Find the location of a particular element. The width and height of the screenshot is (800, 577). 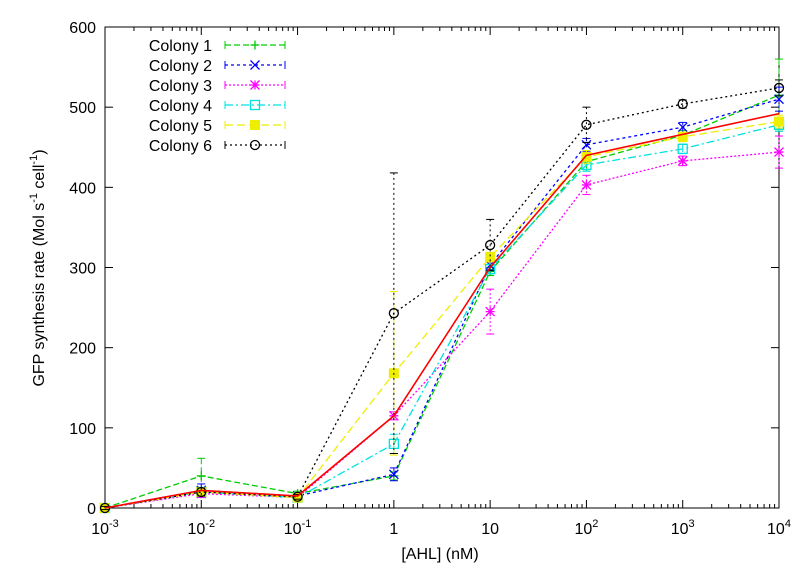

y-axis-label-sup2: -1 is located at coordinates (34, 160).